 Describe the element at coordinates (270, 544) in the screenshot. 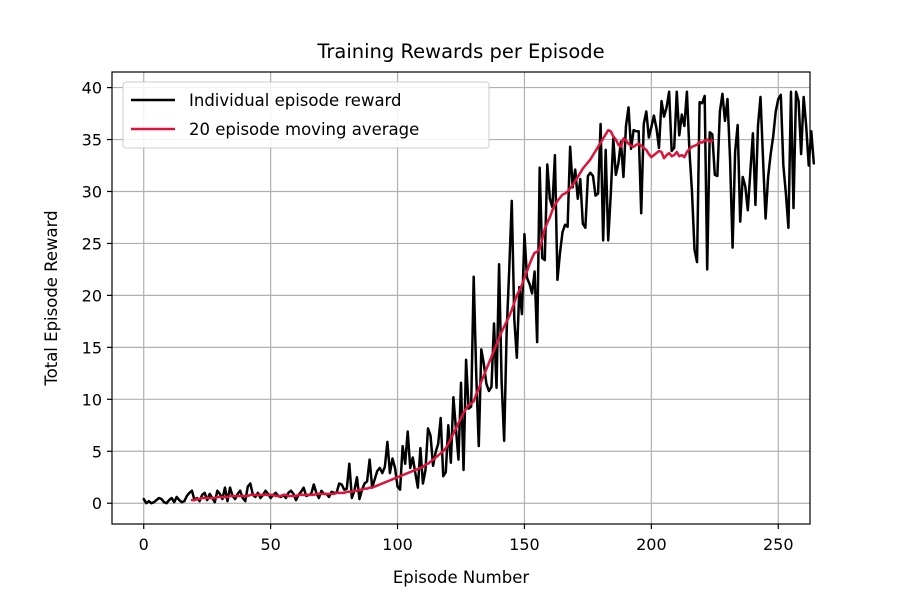

I see `x-tick-label: 50` at that location.